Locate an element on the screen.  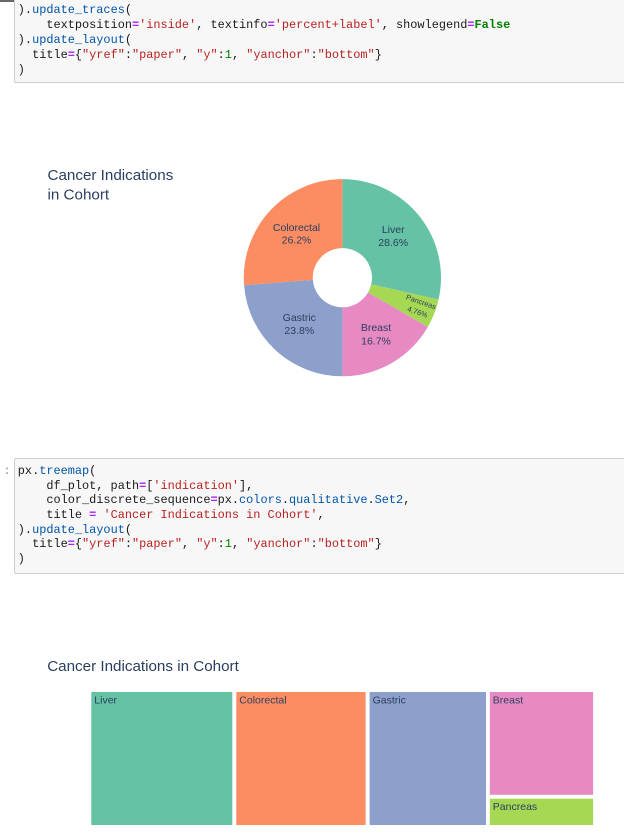
svg-text: in Cohort is located at coordinates (79, 195).